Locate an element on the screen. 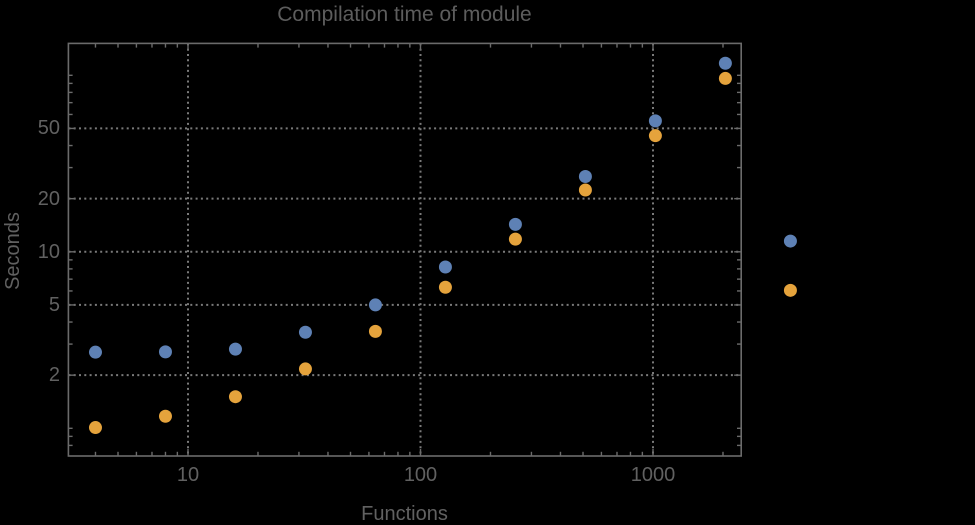 The width and height of the screenshot is (975, 525). data-point-series-2-x256 is located at coordinates (515, 239).